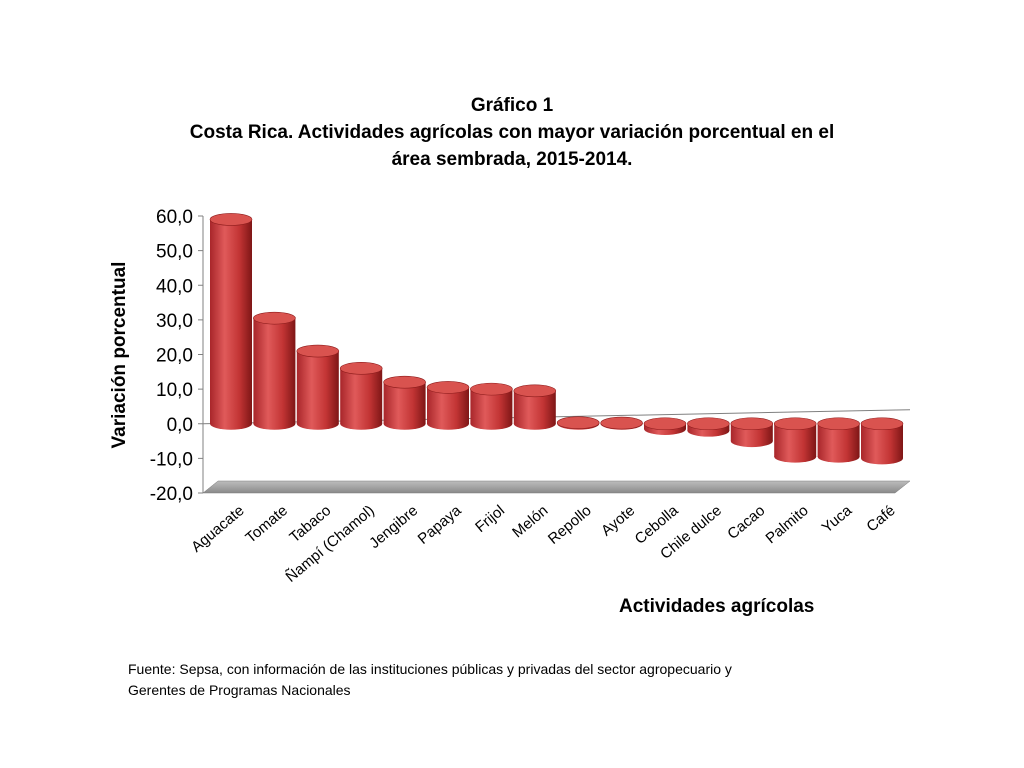  What do you see at coordinates (180, 425) in the screenshot?
I see `y-tick-label: 0,0` at bounding box center [180, 425].